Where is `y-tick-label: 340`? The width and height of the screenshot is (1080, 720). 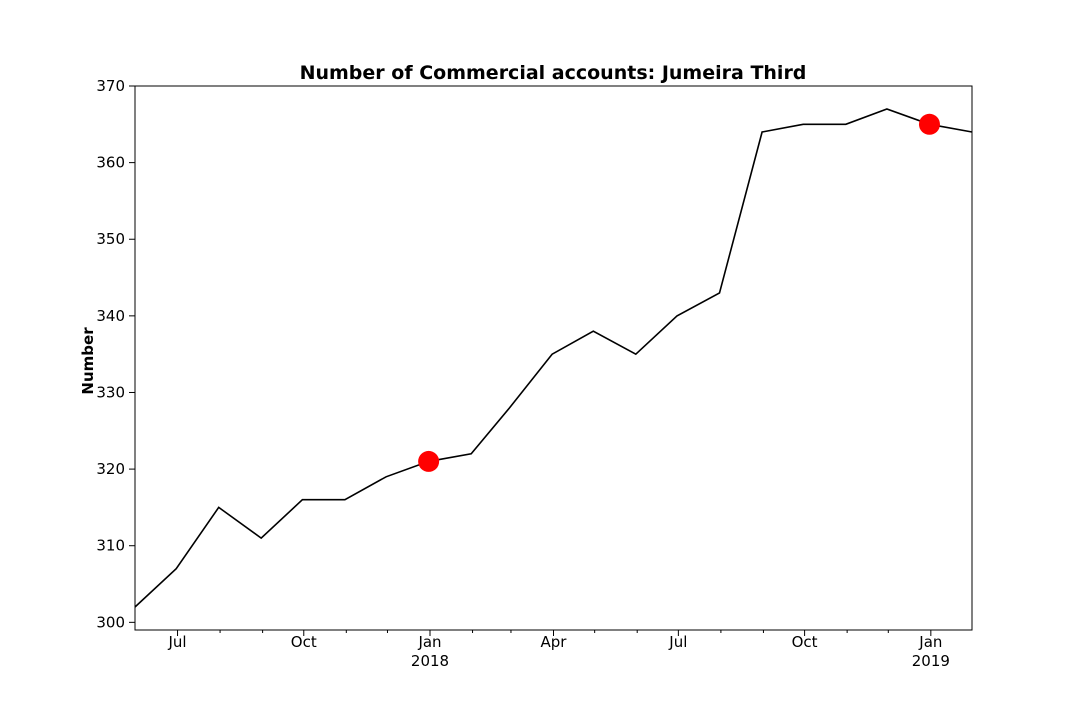
y-tick-label: 340 is located at coordinates (110, 316).